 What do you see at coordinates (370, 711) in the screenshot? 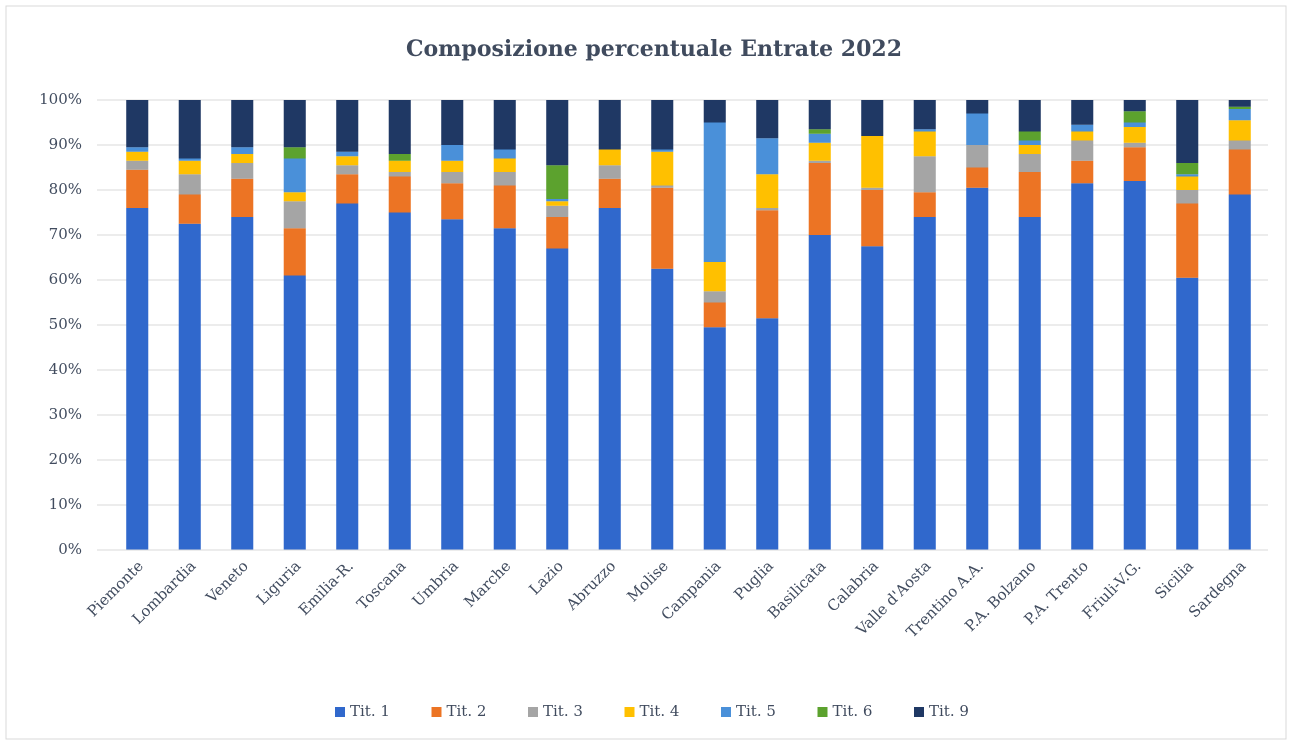
I see `legend-label: Tit. 1` at bounding box center [370, 711].